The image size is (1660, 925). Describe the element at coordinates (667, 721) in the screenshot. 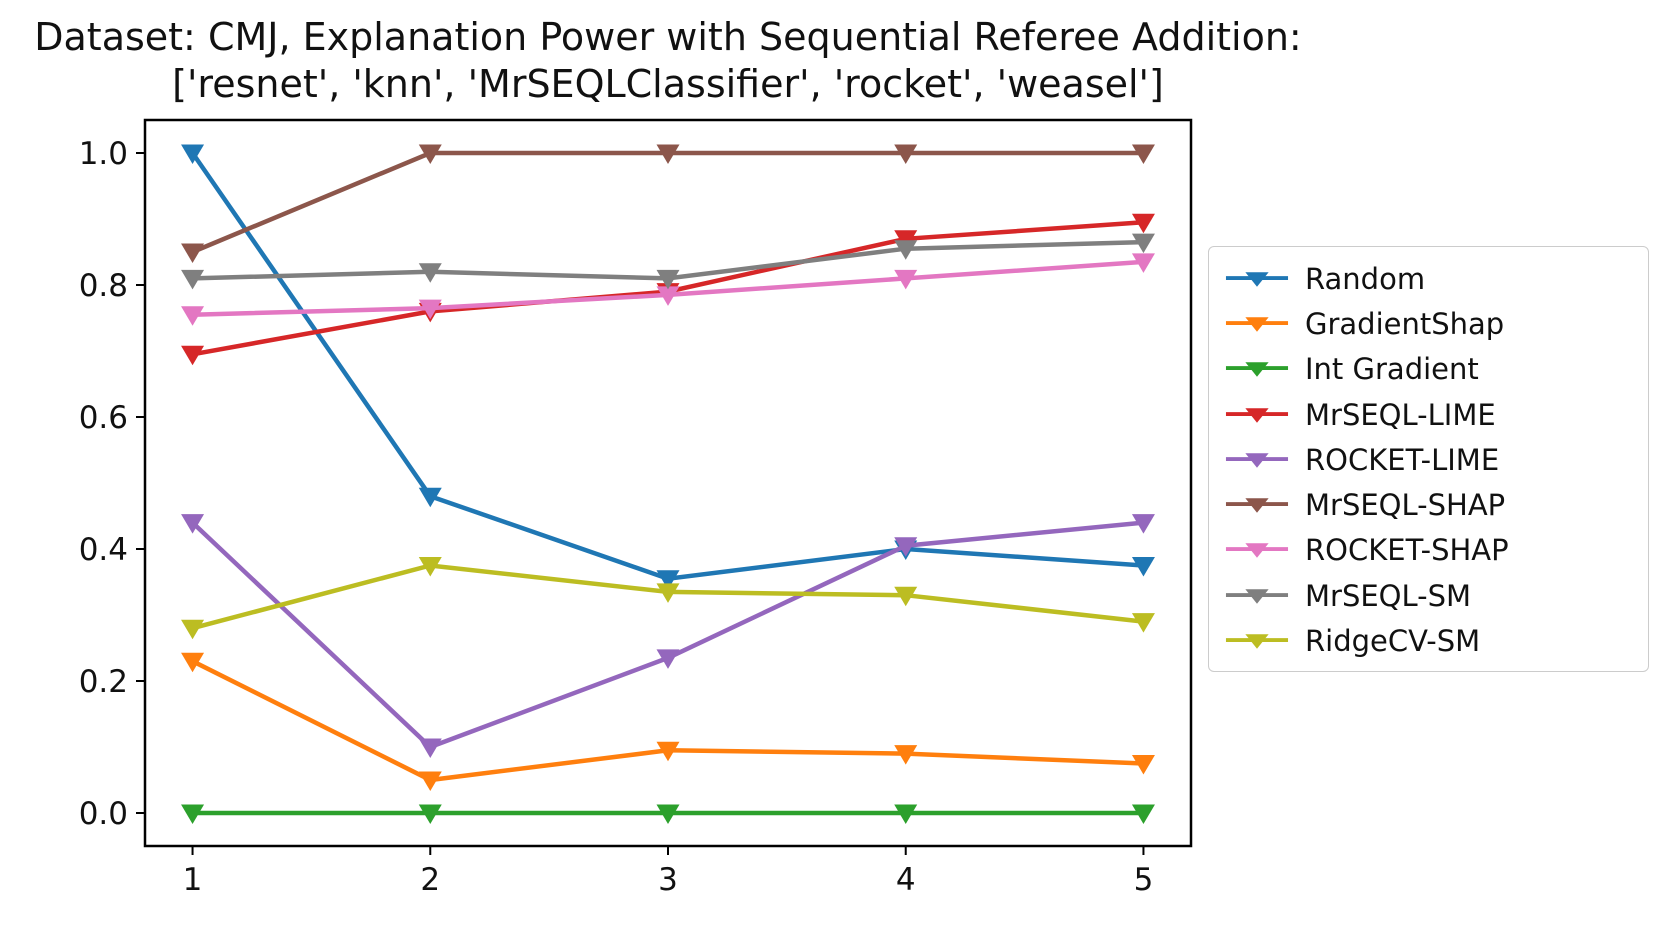

I see `series-line-GradientShap` at that location.